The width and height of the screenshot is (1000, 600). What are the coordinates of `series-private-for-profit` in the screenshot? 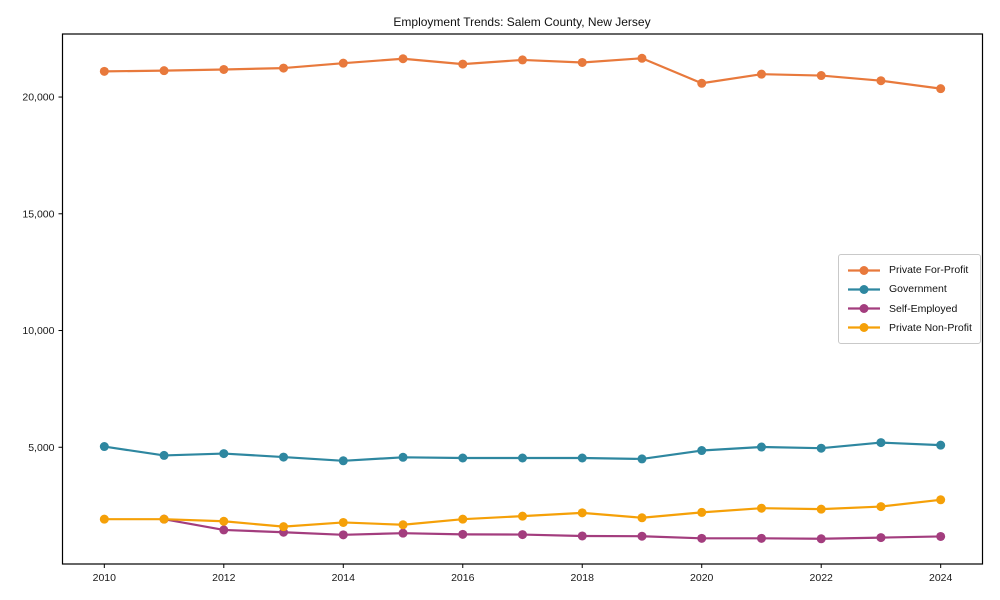 It's located at (522, 73).